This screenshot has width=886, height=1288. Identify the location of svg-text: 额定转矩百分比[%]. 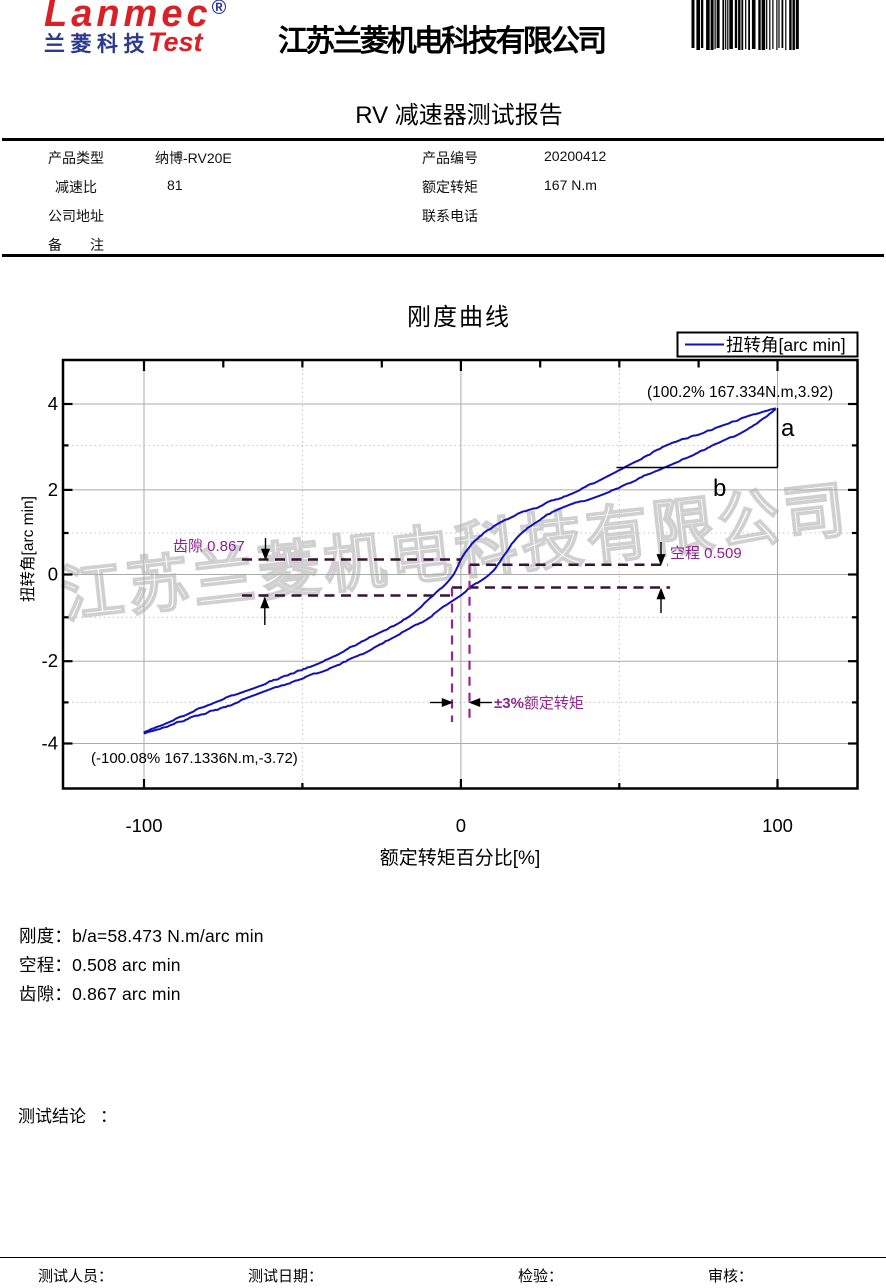
(460, 858).